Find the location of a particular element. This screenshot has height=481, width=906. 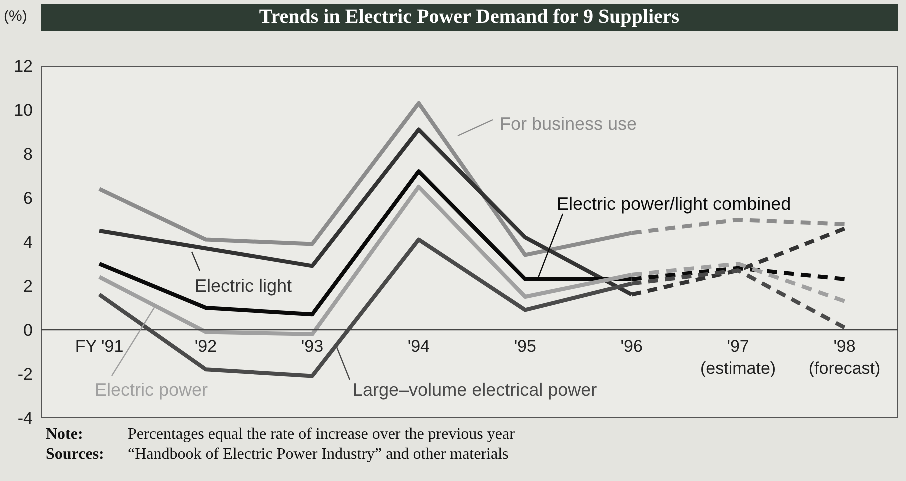

x-tick-label: '94 is located at coordinates (419, 346).